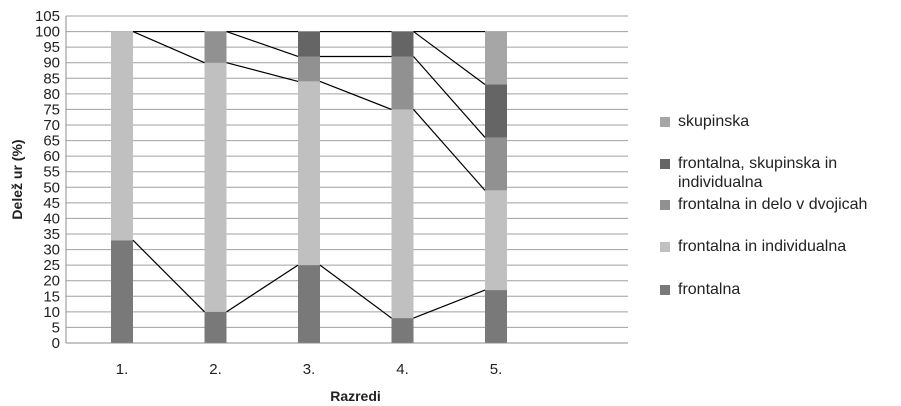  What do you see at coordinates (780, 289) in the screenshot?
I see `legend-item-frontalna: frontalna` at bounding box center [780, 289].